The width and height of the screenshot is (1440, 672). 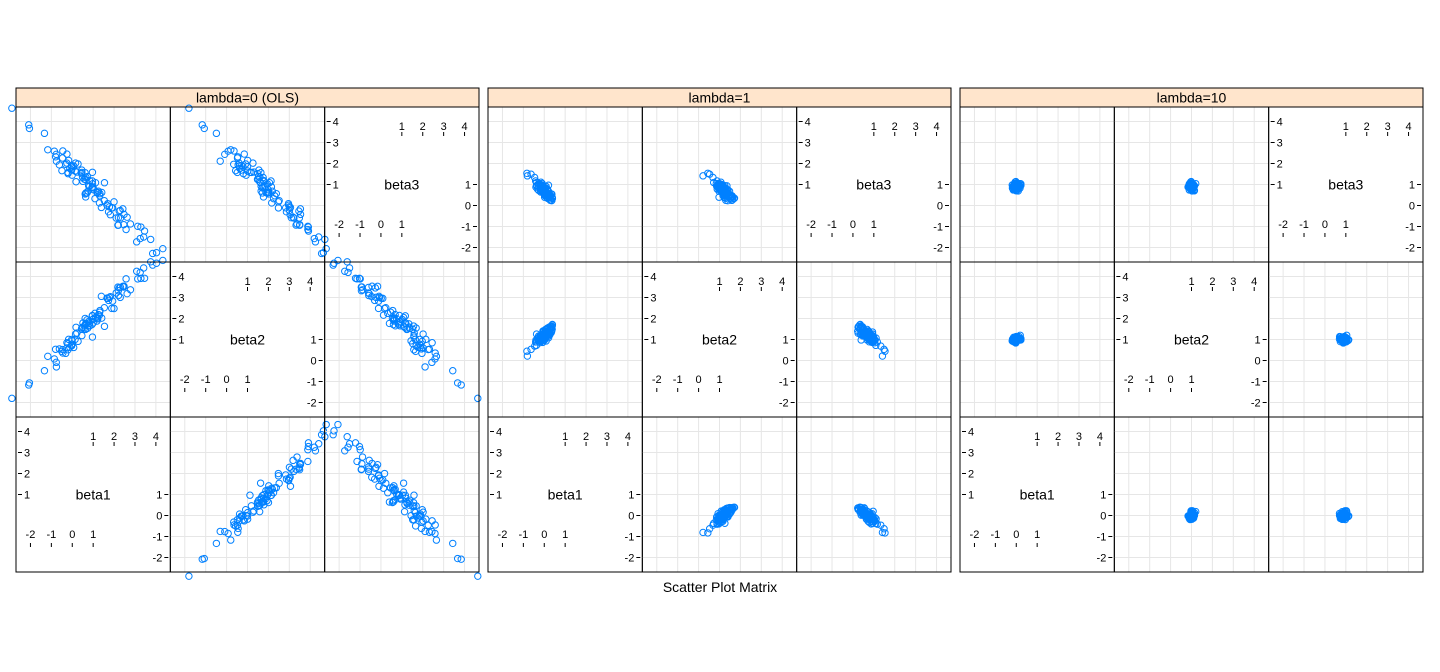 I want to click on variable-label: beta1, so click(x=1037, y=495).